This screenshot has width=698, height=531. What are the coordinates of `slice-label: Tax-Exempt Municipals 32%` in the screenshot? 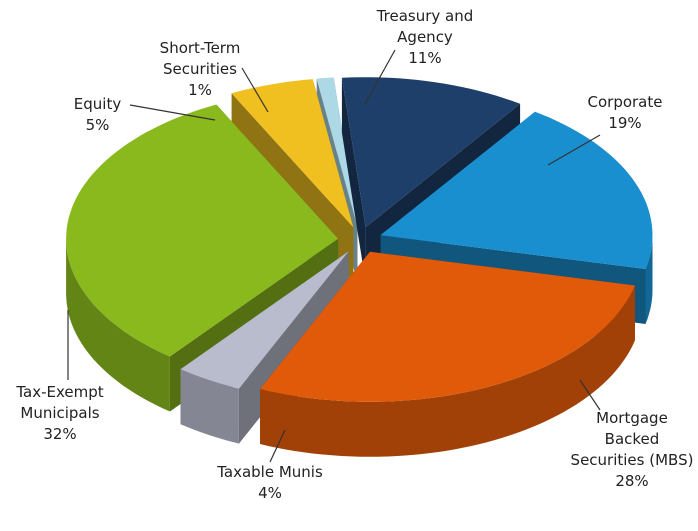 It's located at (60, 413).